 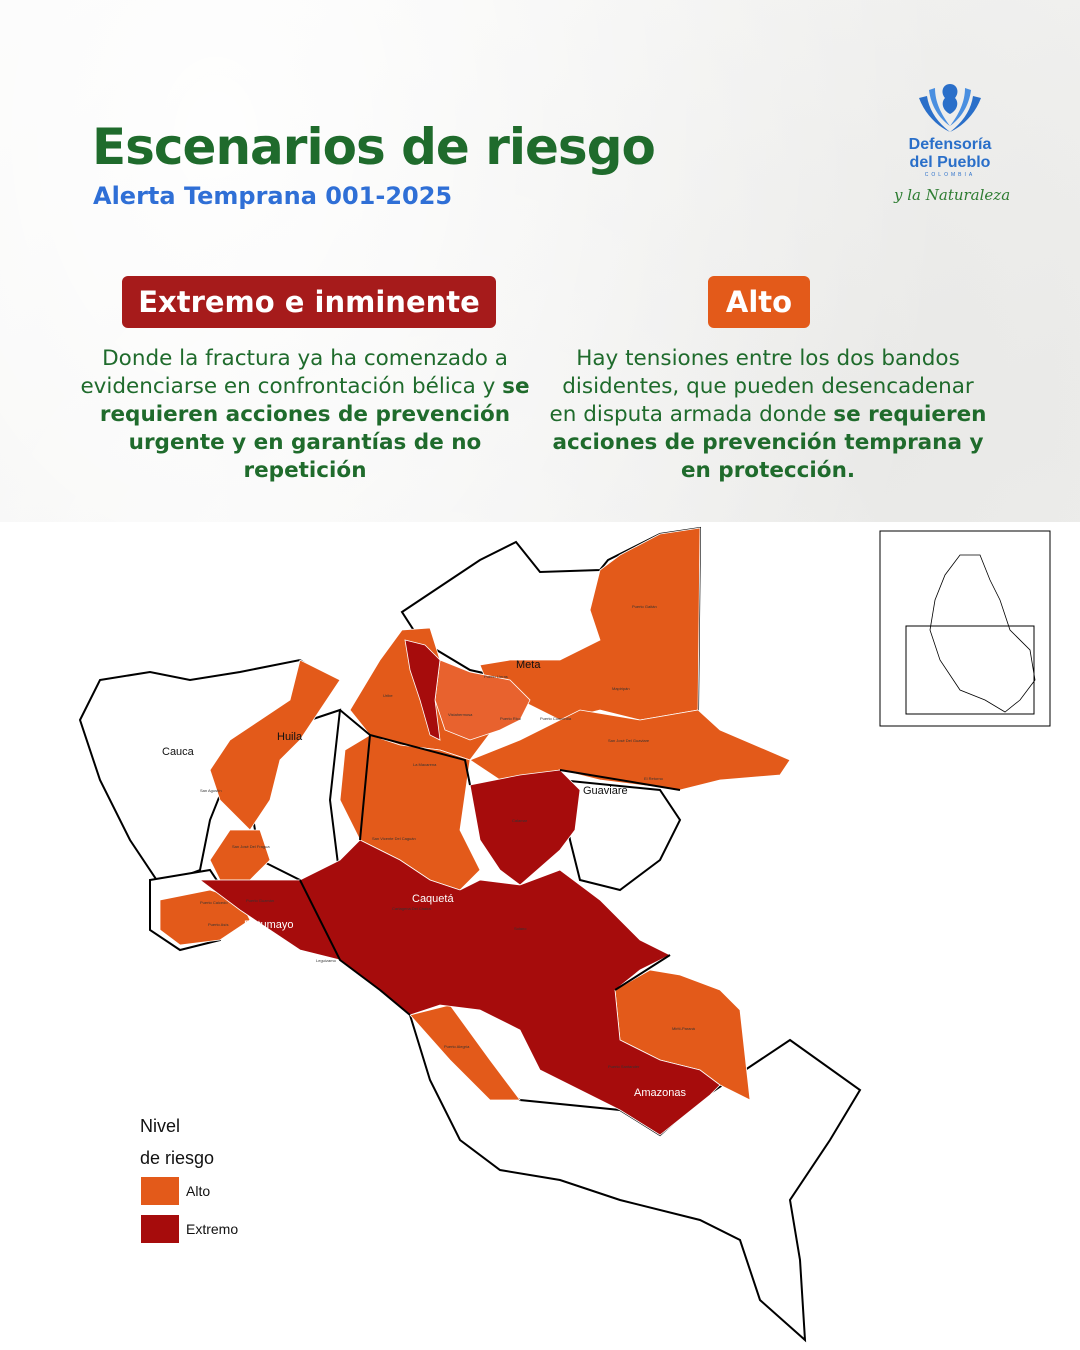 What do you see at coordinates (218, 924) in the screenshot?
I see `label-puerto-asis: Puerto Asís` at bounding box center [218, 924].